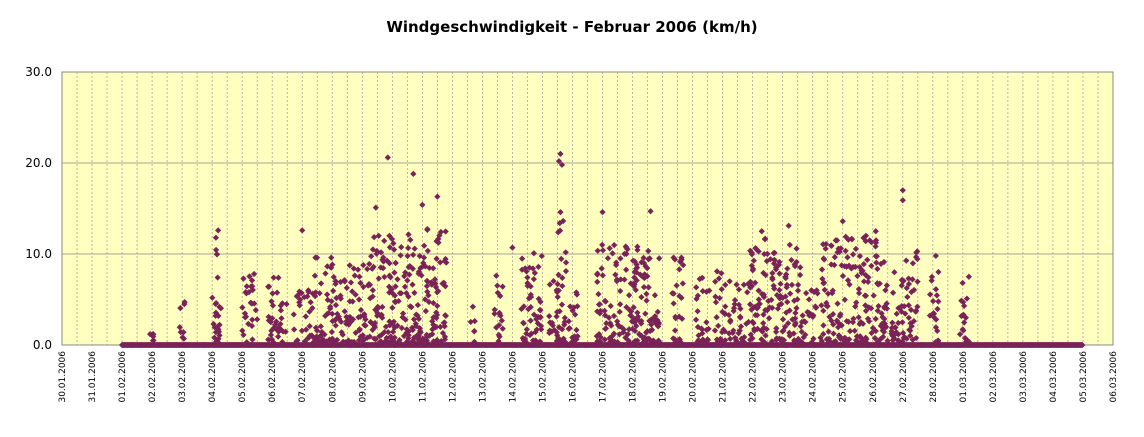 The height and width of the screenshot is (437, 1144). I want to click on x-tick-label: 18.02.2006, so click(634, 377).